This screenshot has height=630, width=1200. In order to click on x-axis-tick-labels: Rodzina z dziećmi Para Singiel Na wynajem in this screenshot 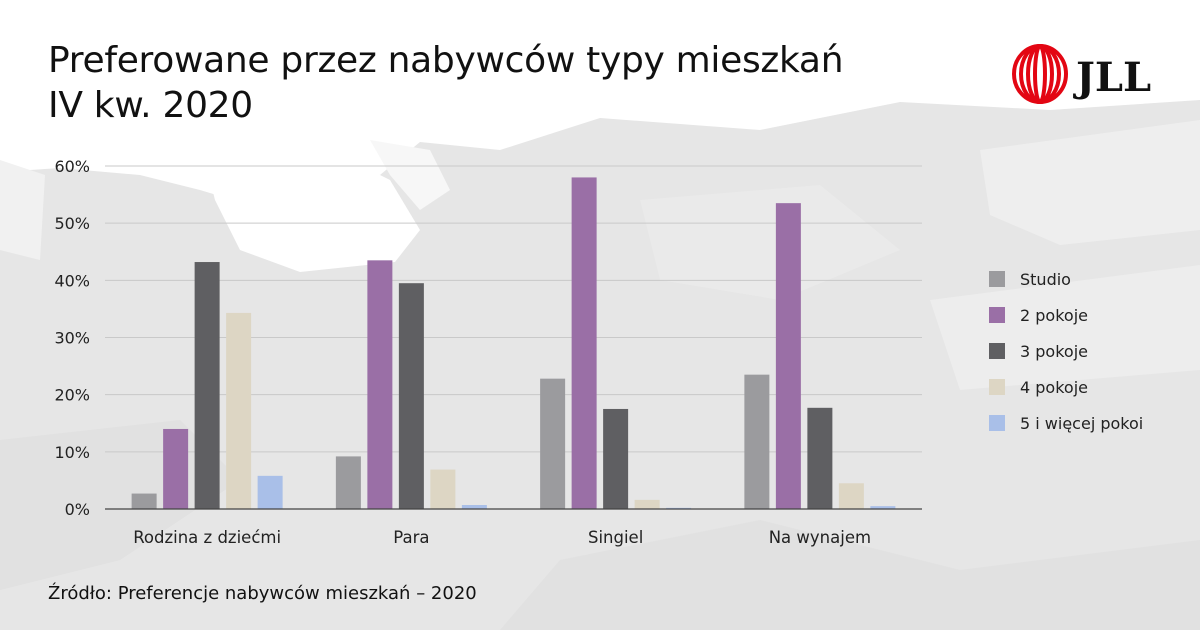, I will do `click(502, 537)`.